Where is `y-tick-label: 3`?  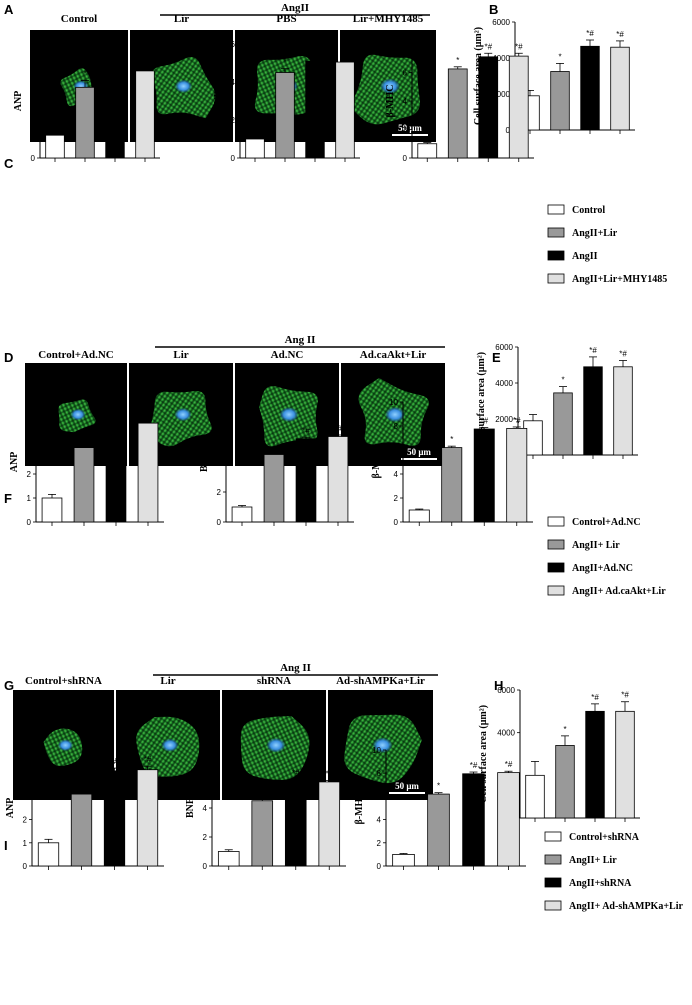 y-tick-label: 3 is located at coordinates (29, 450).